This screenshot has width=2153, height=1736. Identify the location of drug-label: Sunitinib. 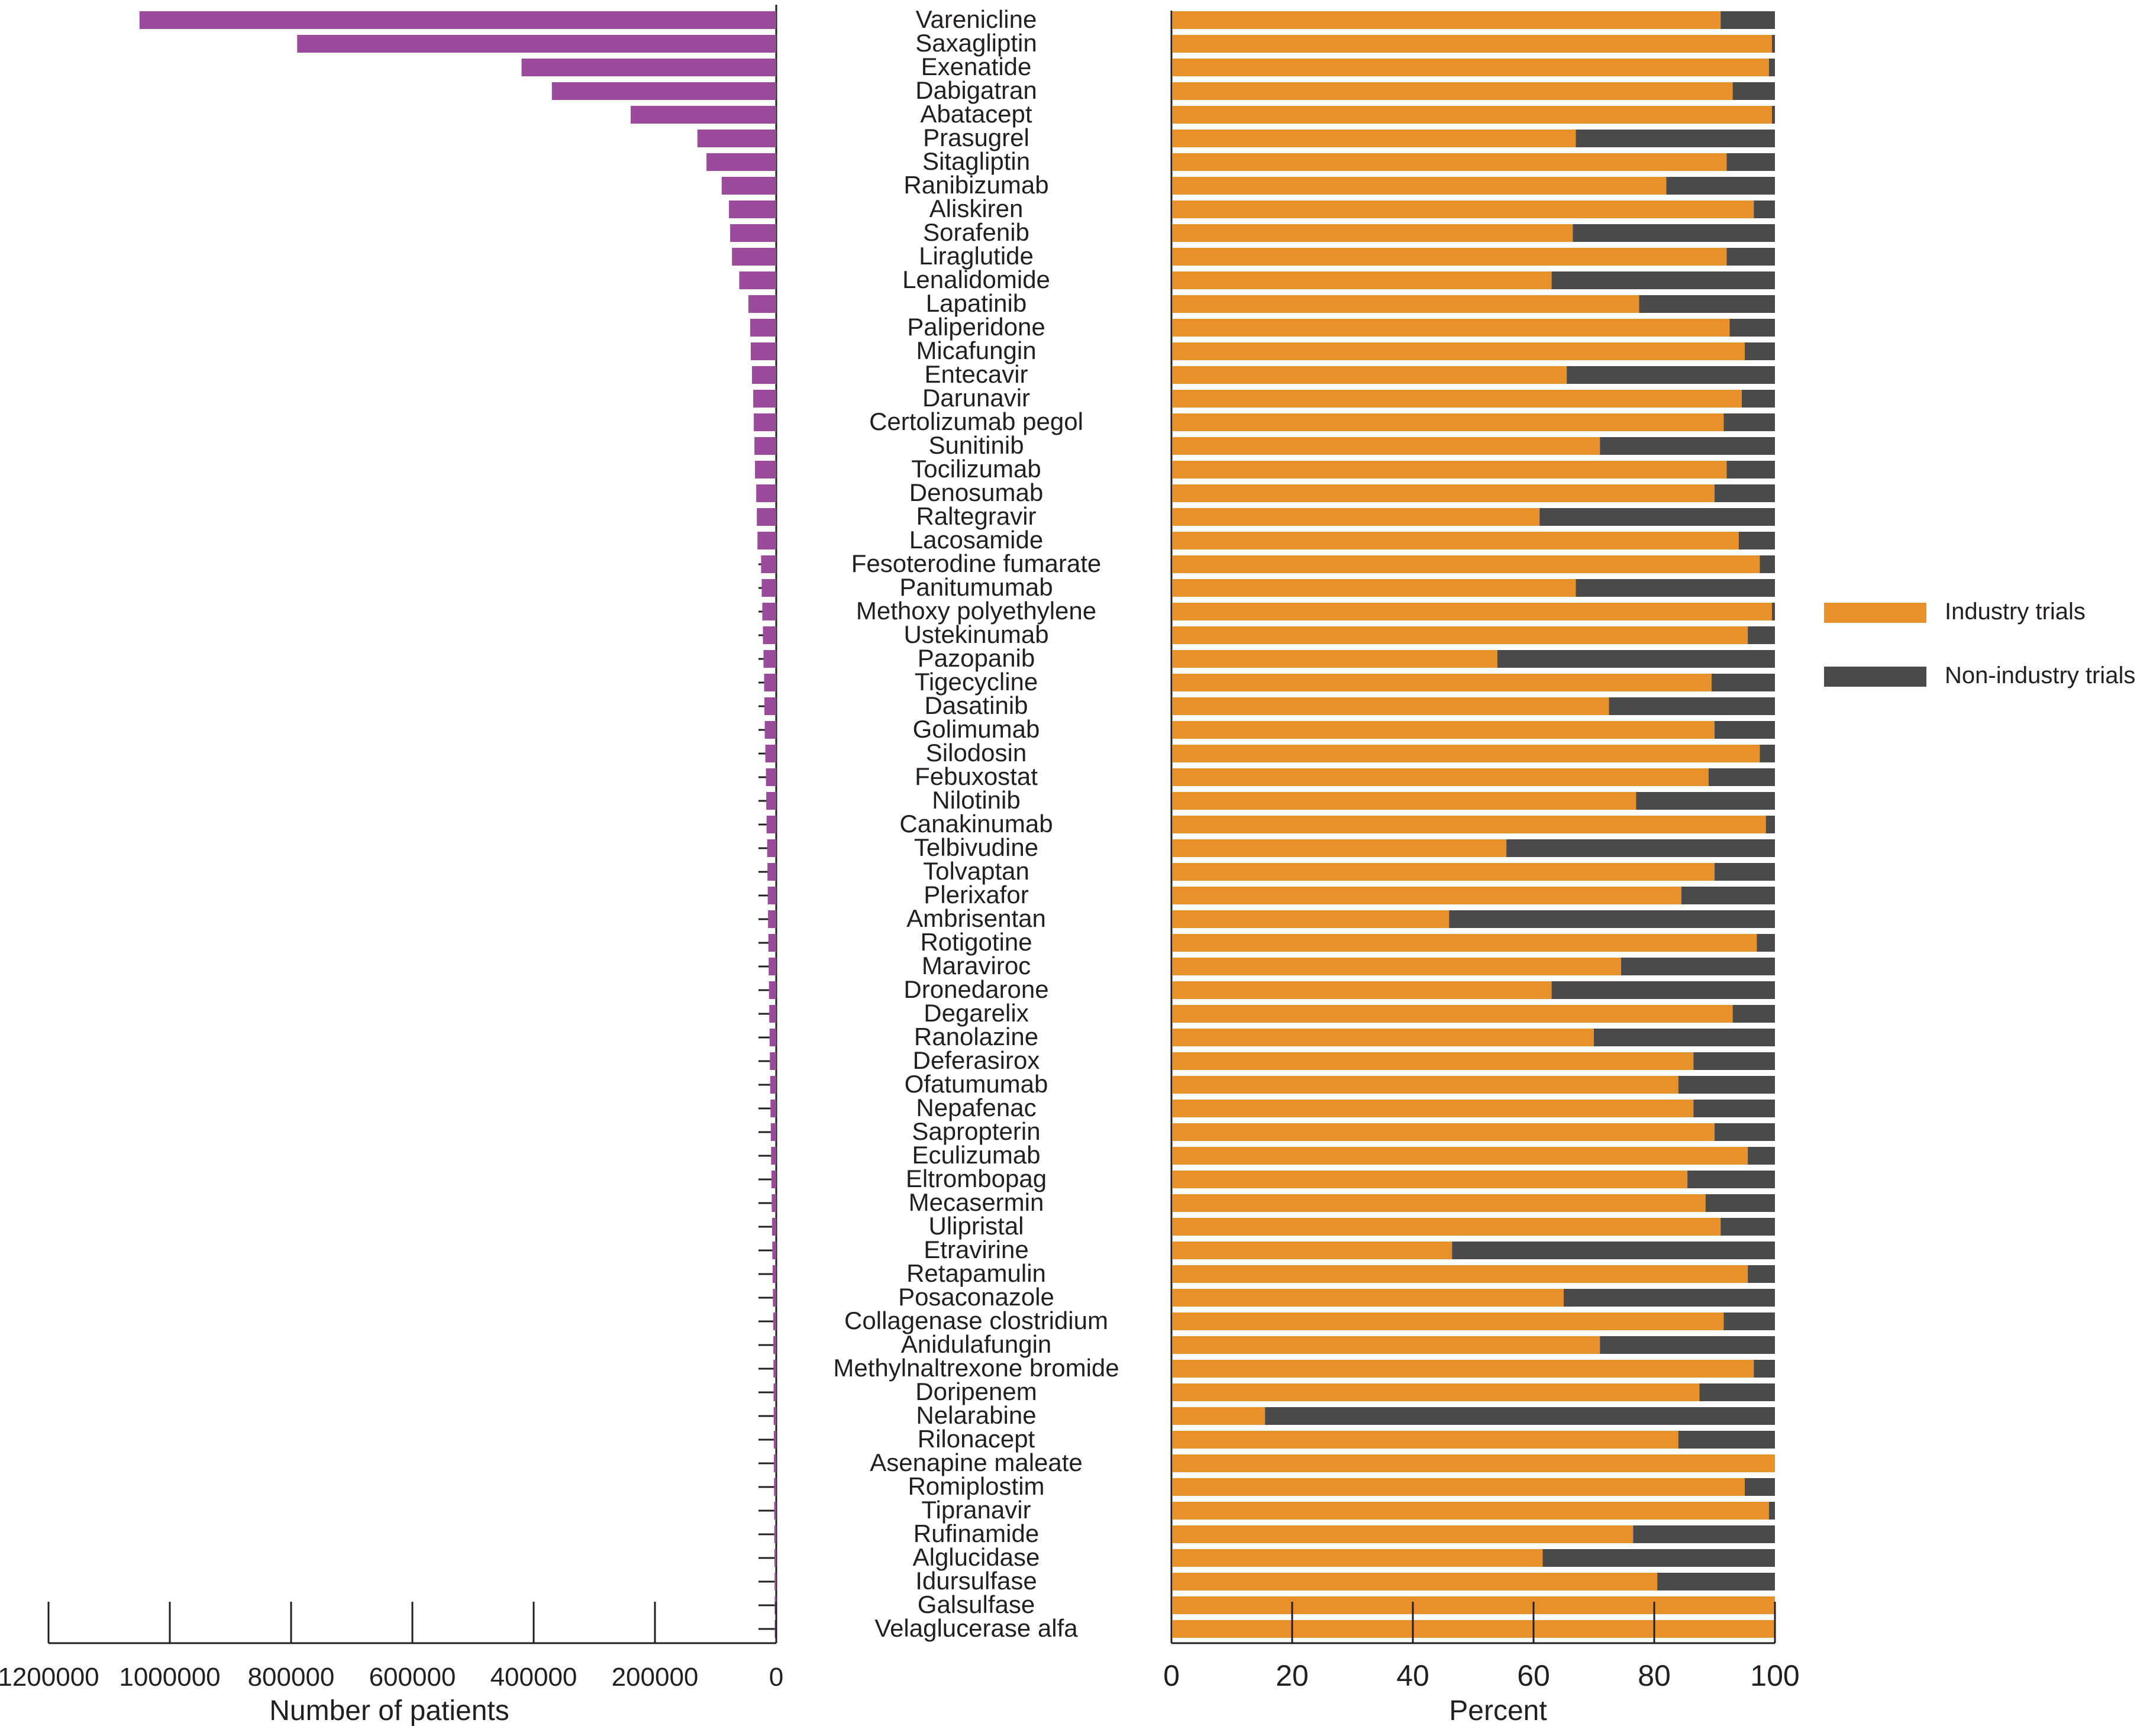
(976, 445).